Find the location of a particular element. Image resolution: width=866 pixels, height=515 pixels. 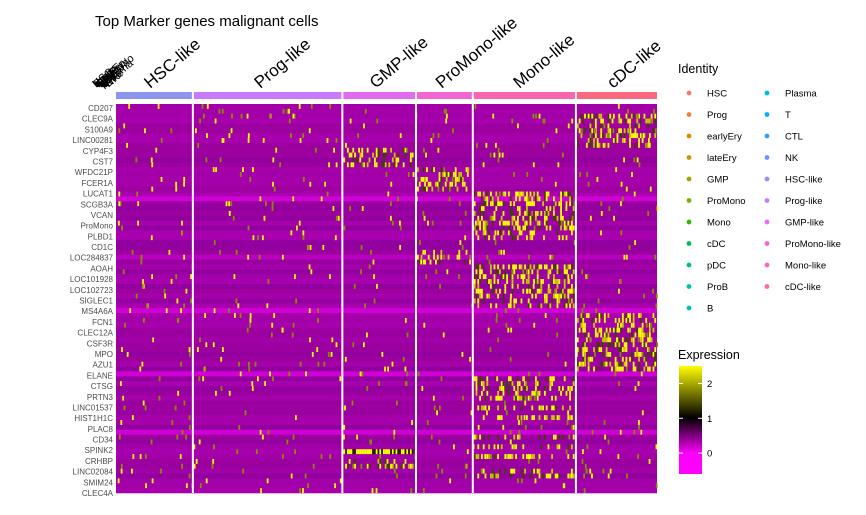

gene-label: SPINK2 is located at coordinates (99, 450).